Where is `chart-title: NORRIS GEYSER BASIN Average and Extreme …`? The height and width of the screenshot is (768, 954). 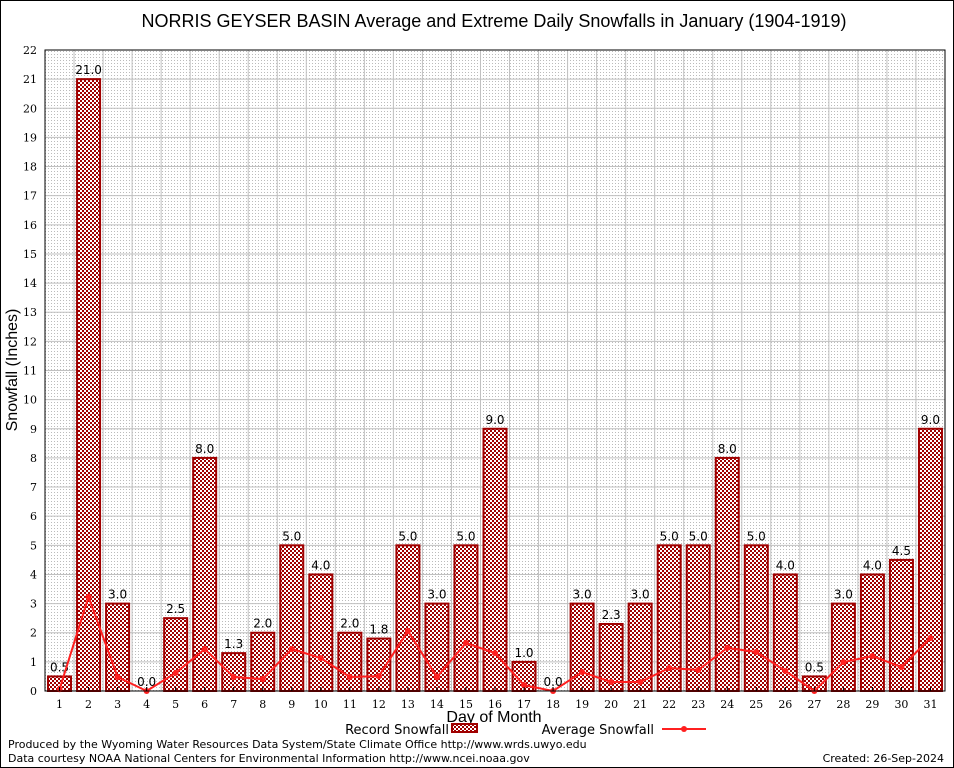 chart-title: NORRIS GEYSER BASIN Average and Extreme … is located at coordinates (494, 21).